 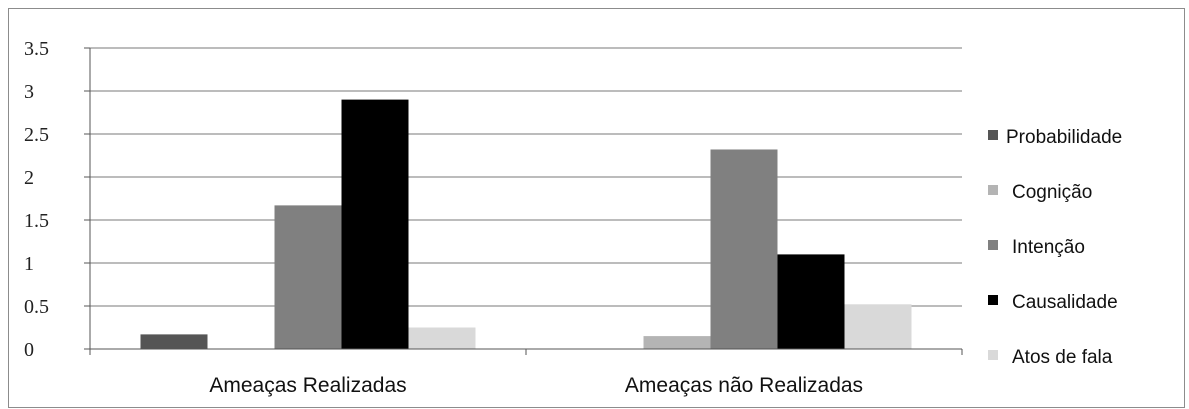 What do you see at coordinates (1065, 302) in the screenshot?
I see `legend-label: Causalidade` at bounding box center [1065, 302].